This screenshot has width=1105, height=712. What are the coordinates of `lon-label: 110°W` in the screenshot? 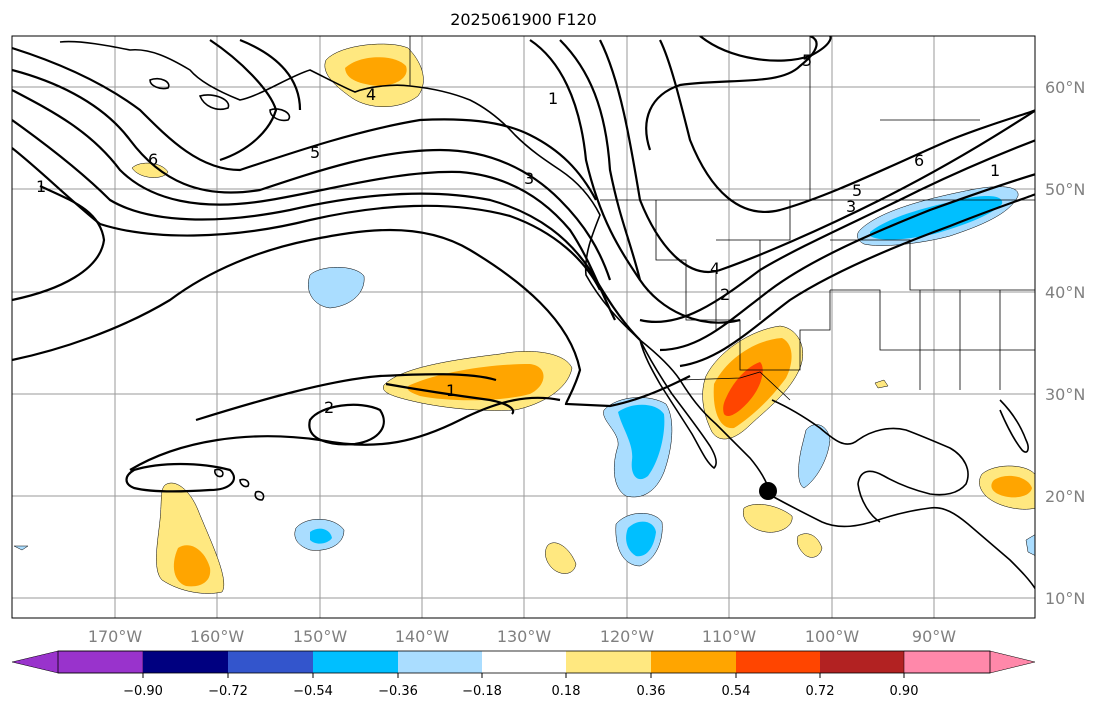 It's located at (729, 636).